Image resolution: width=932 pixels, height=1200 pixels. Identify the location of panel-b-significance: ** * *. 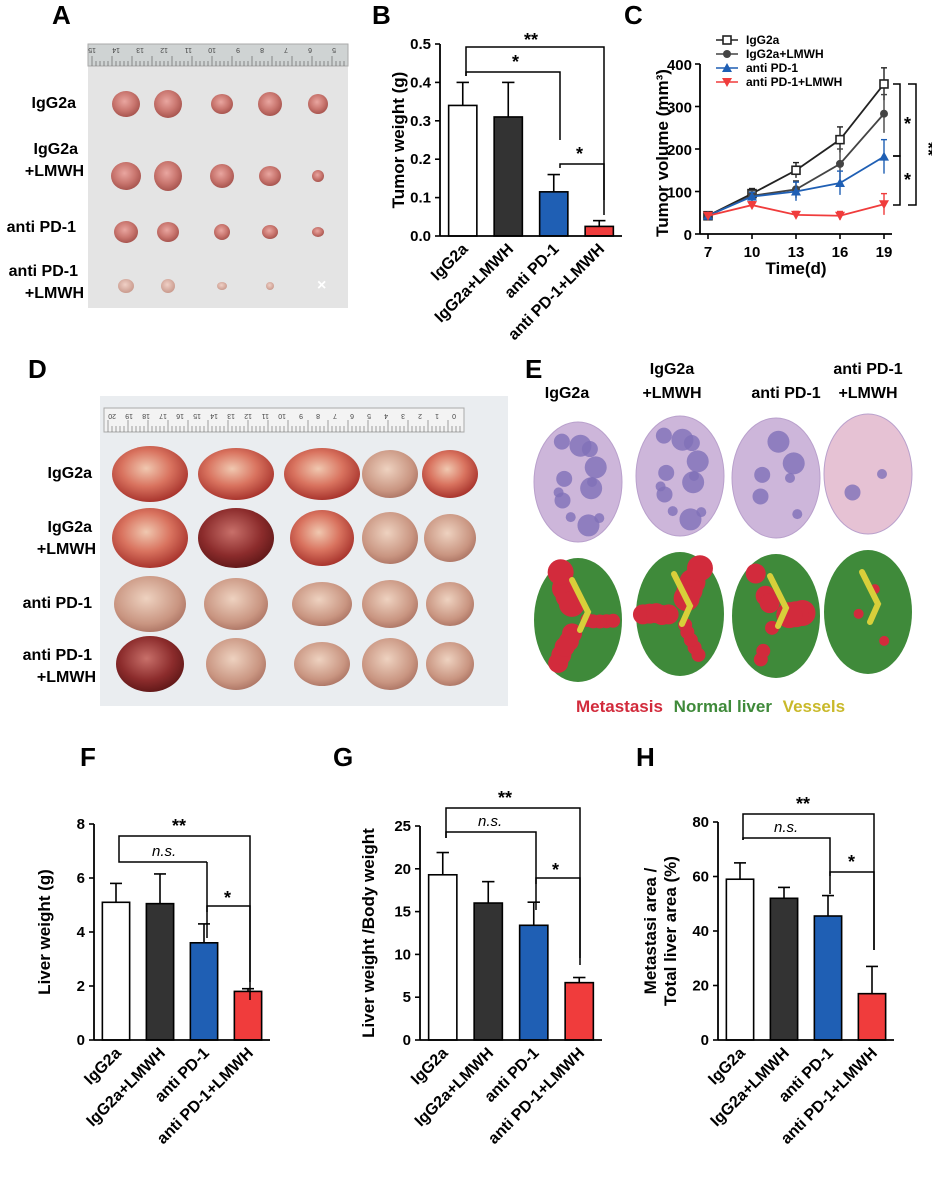
(535, 122).